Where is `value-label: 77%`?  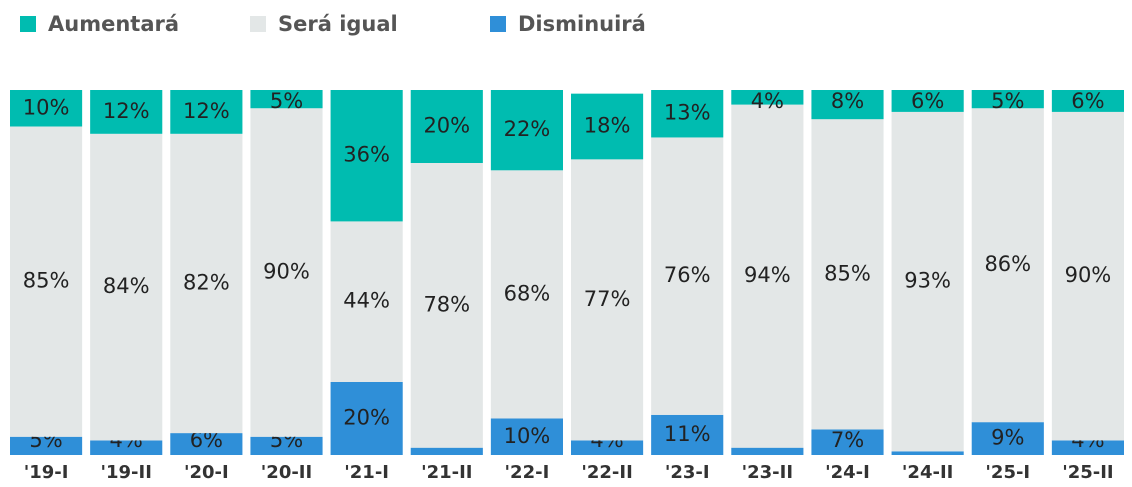 value-label: 77% is located at coordinates (607, 299).